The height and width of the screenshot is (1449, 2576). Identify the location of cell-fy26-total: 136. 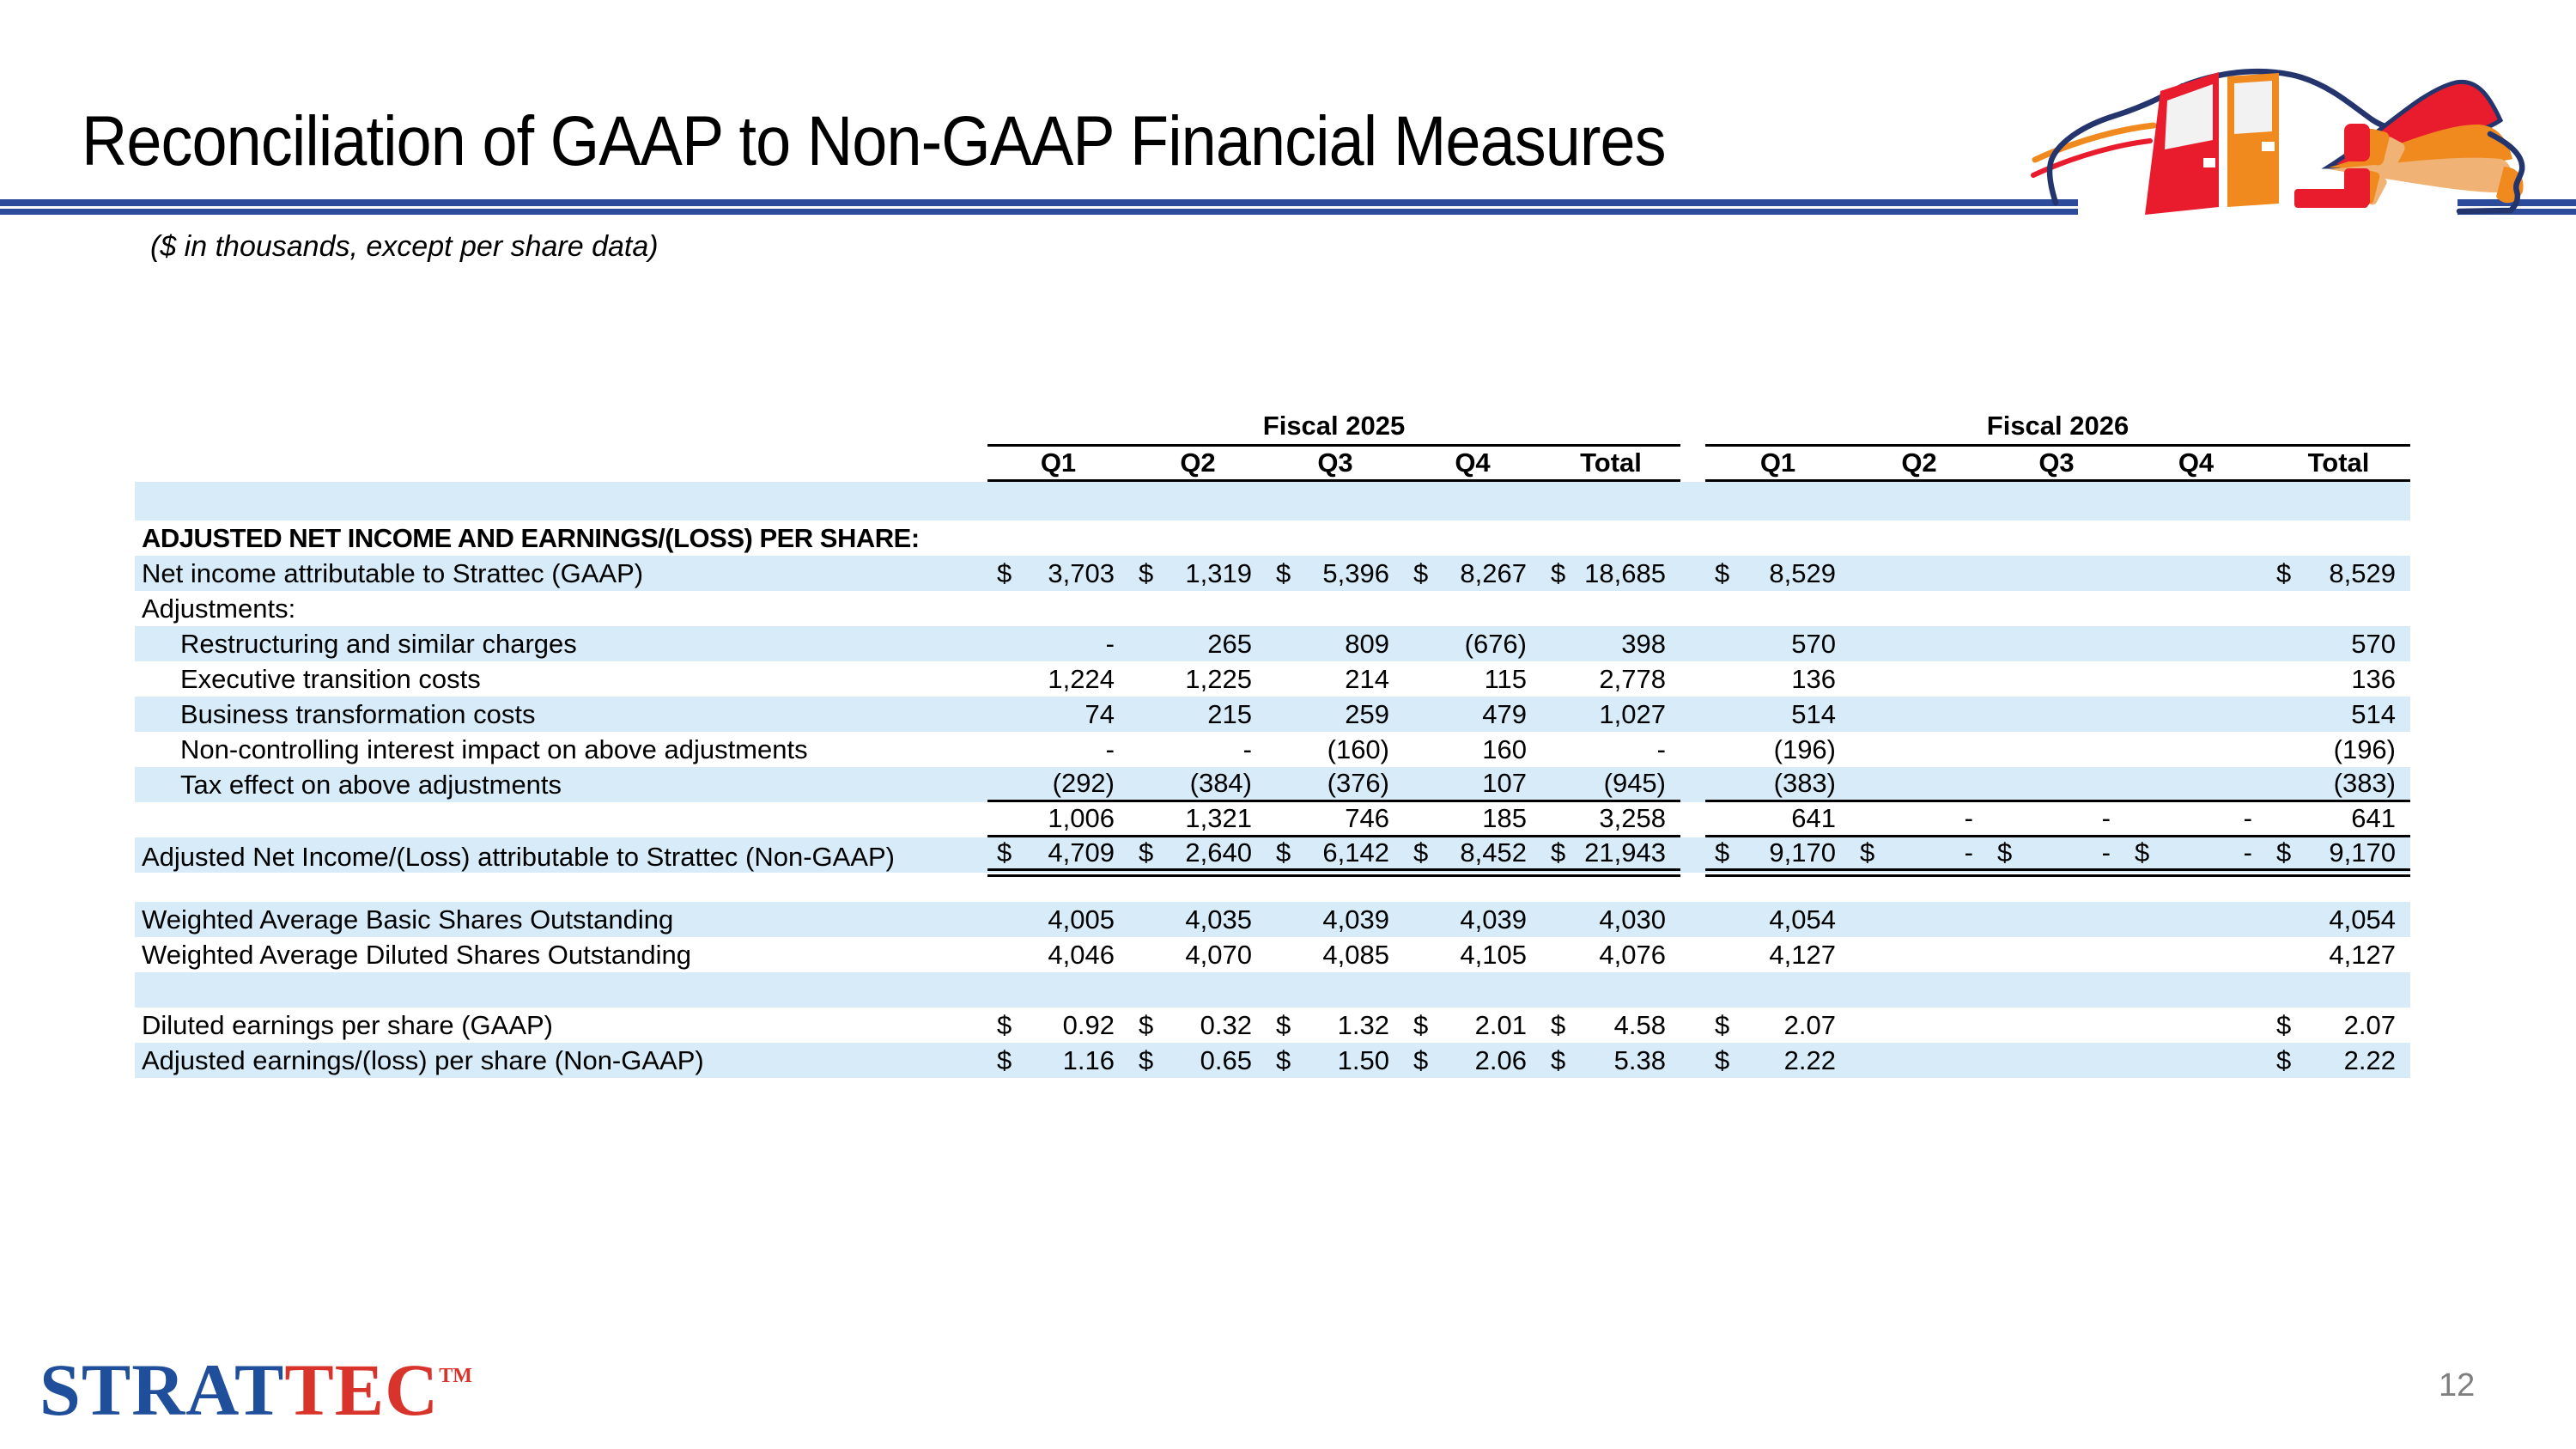
(2339, 679).